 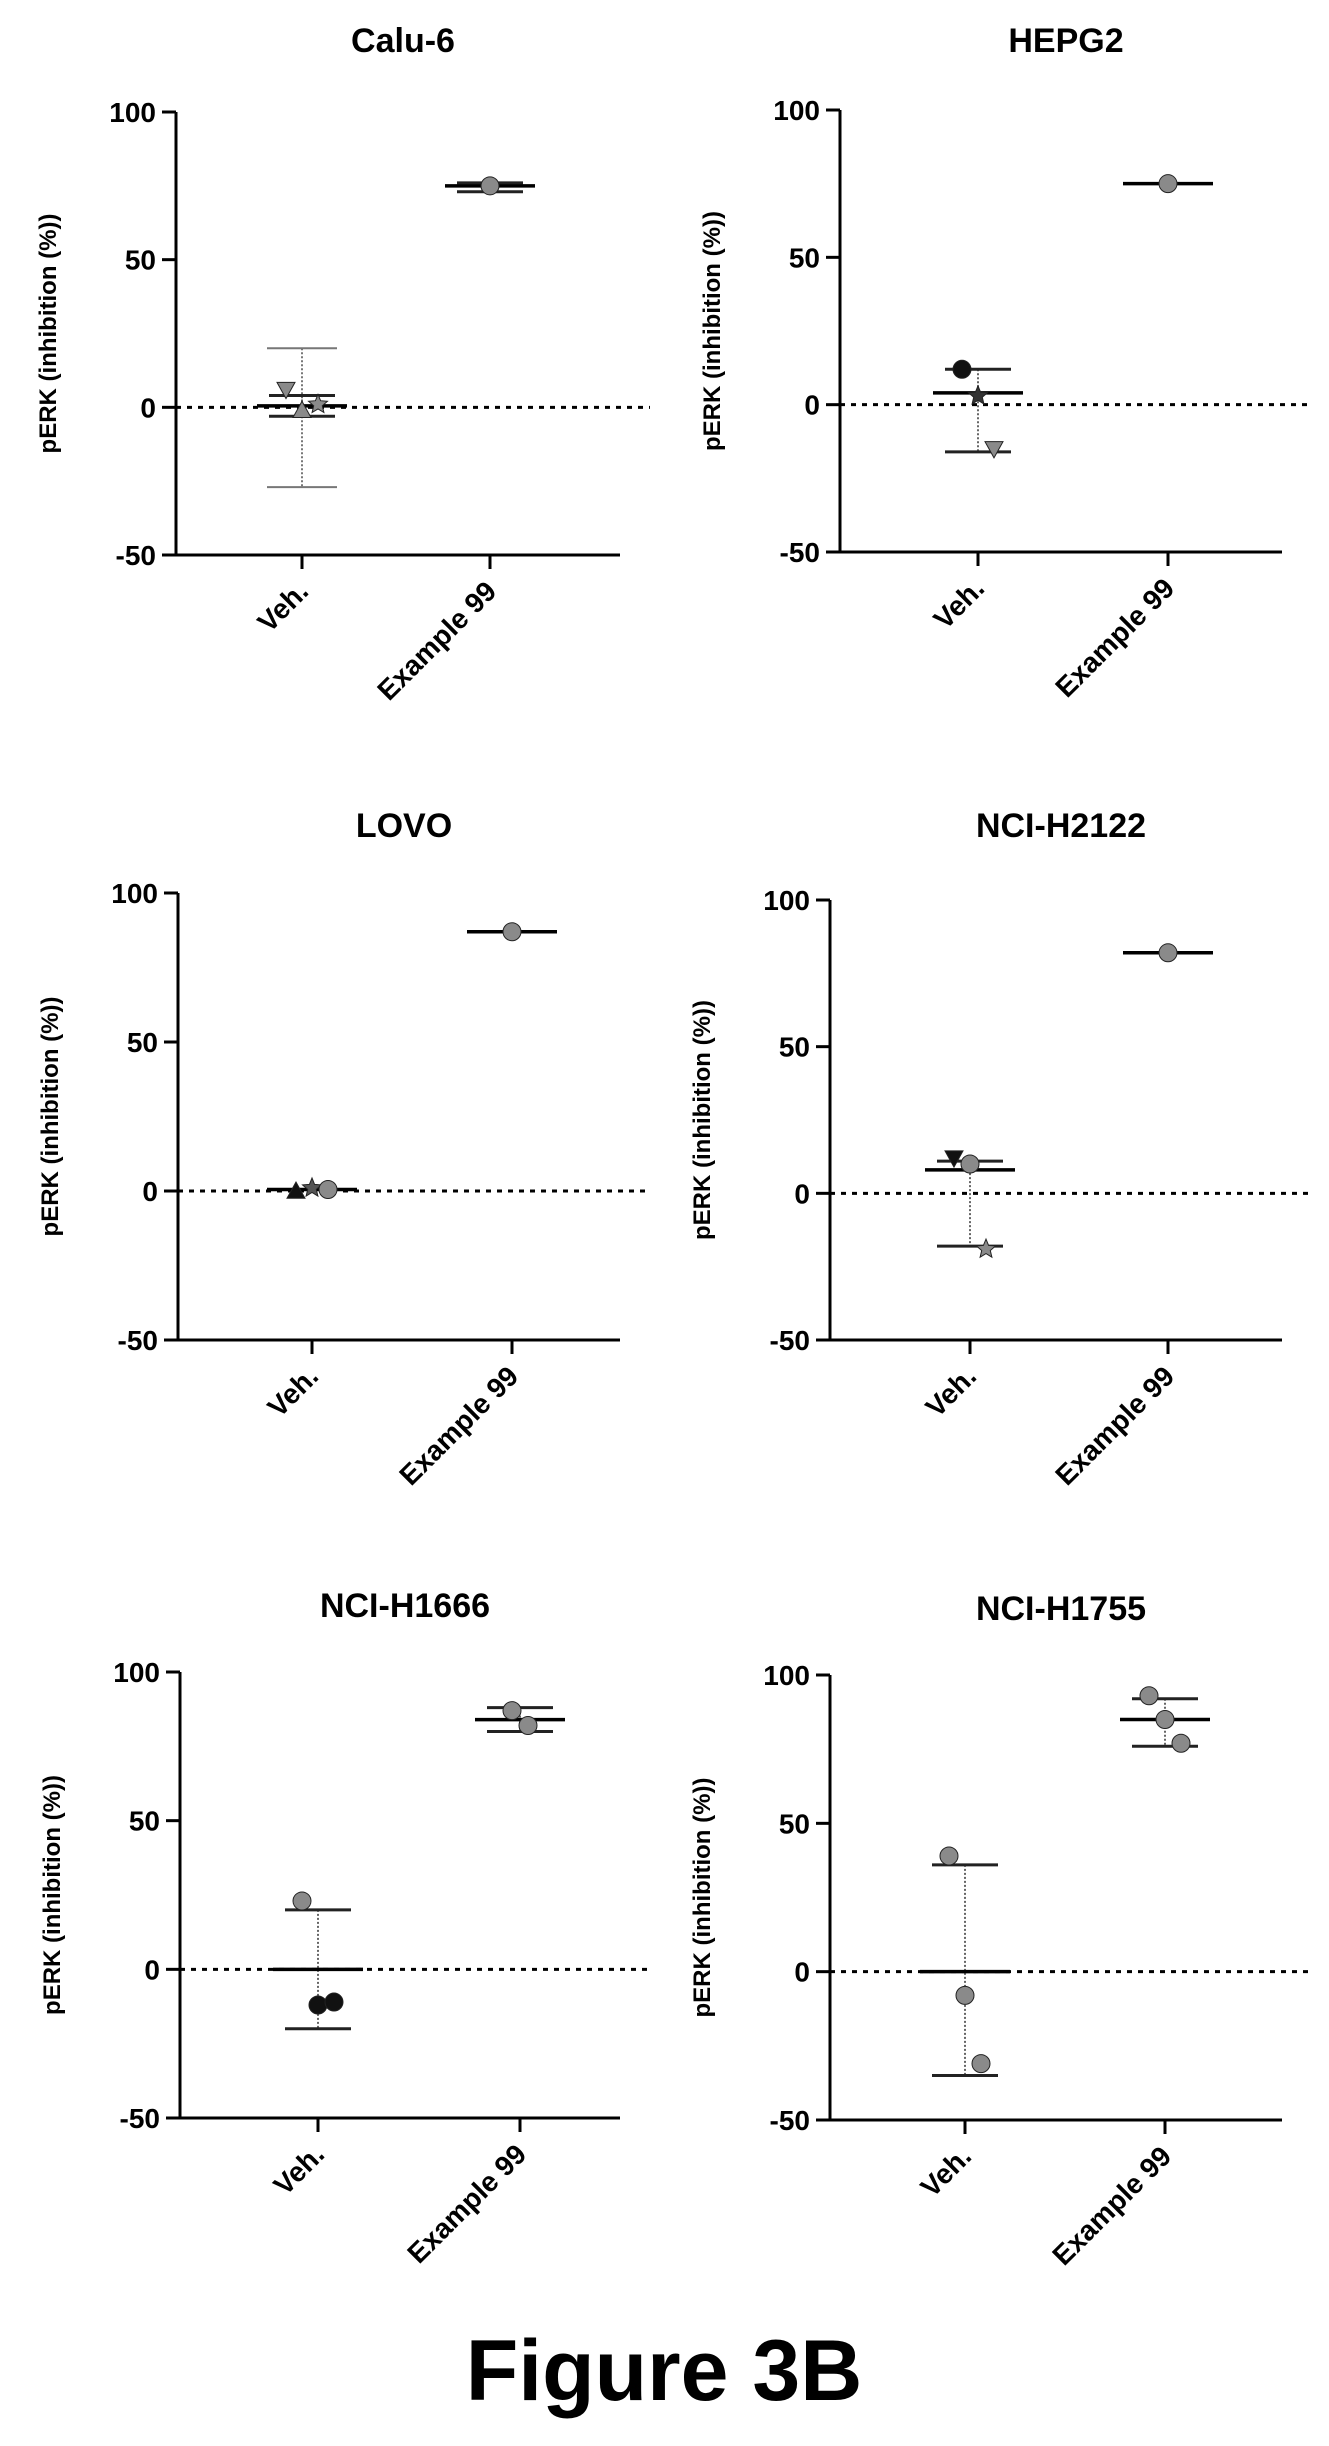 I want to click on chart-title: NCI-H2122, so click(x=1061, y=826).